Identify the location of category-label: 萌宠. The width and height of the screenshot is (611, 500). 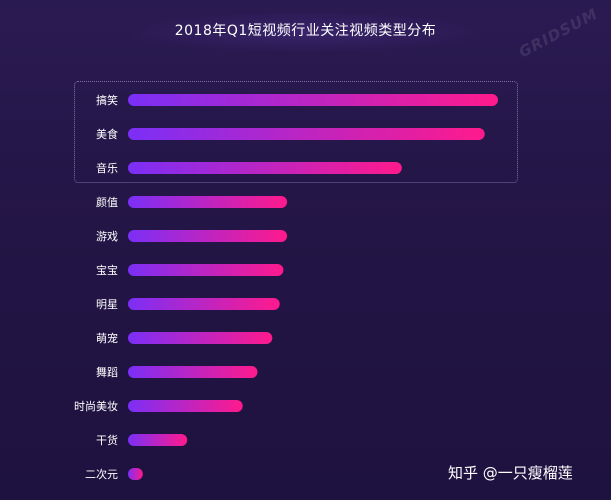
(107, 338).